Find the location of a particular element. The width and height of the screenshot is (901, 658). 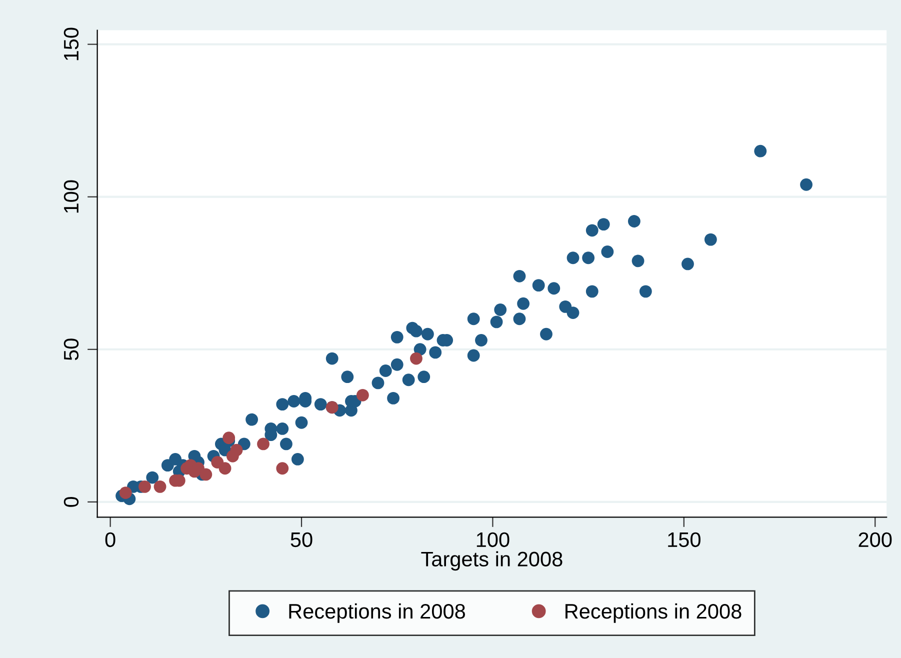

x-tick-label: 200 is located at coordinates (875, 540).